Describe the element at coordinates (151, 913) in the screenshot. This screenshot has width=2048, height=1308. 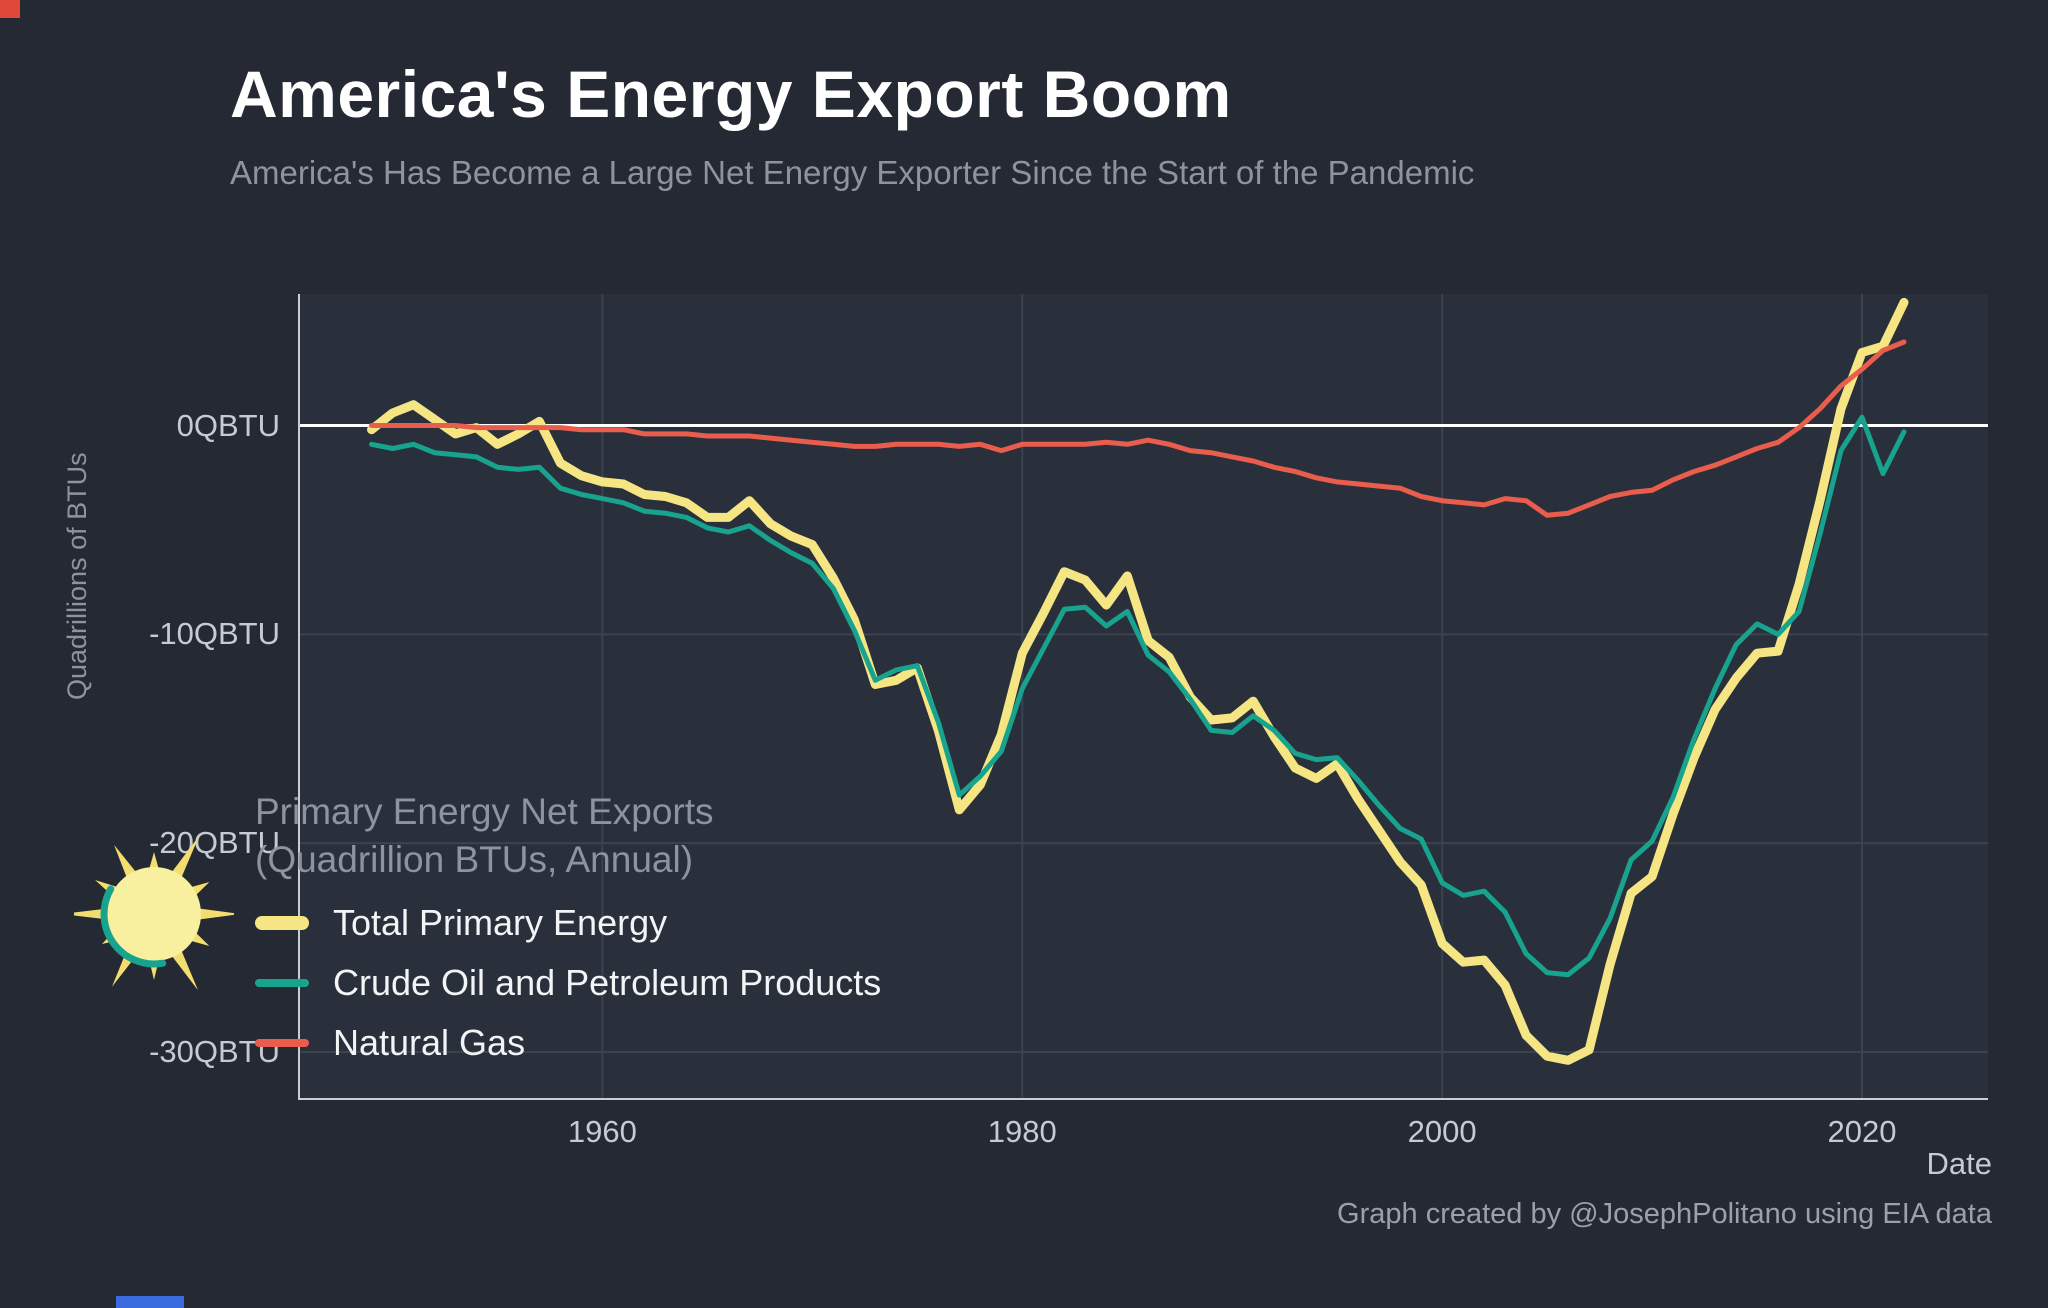
I see `sun-icon` at that location.